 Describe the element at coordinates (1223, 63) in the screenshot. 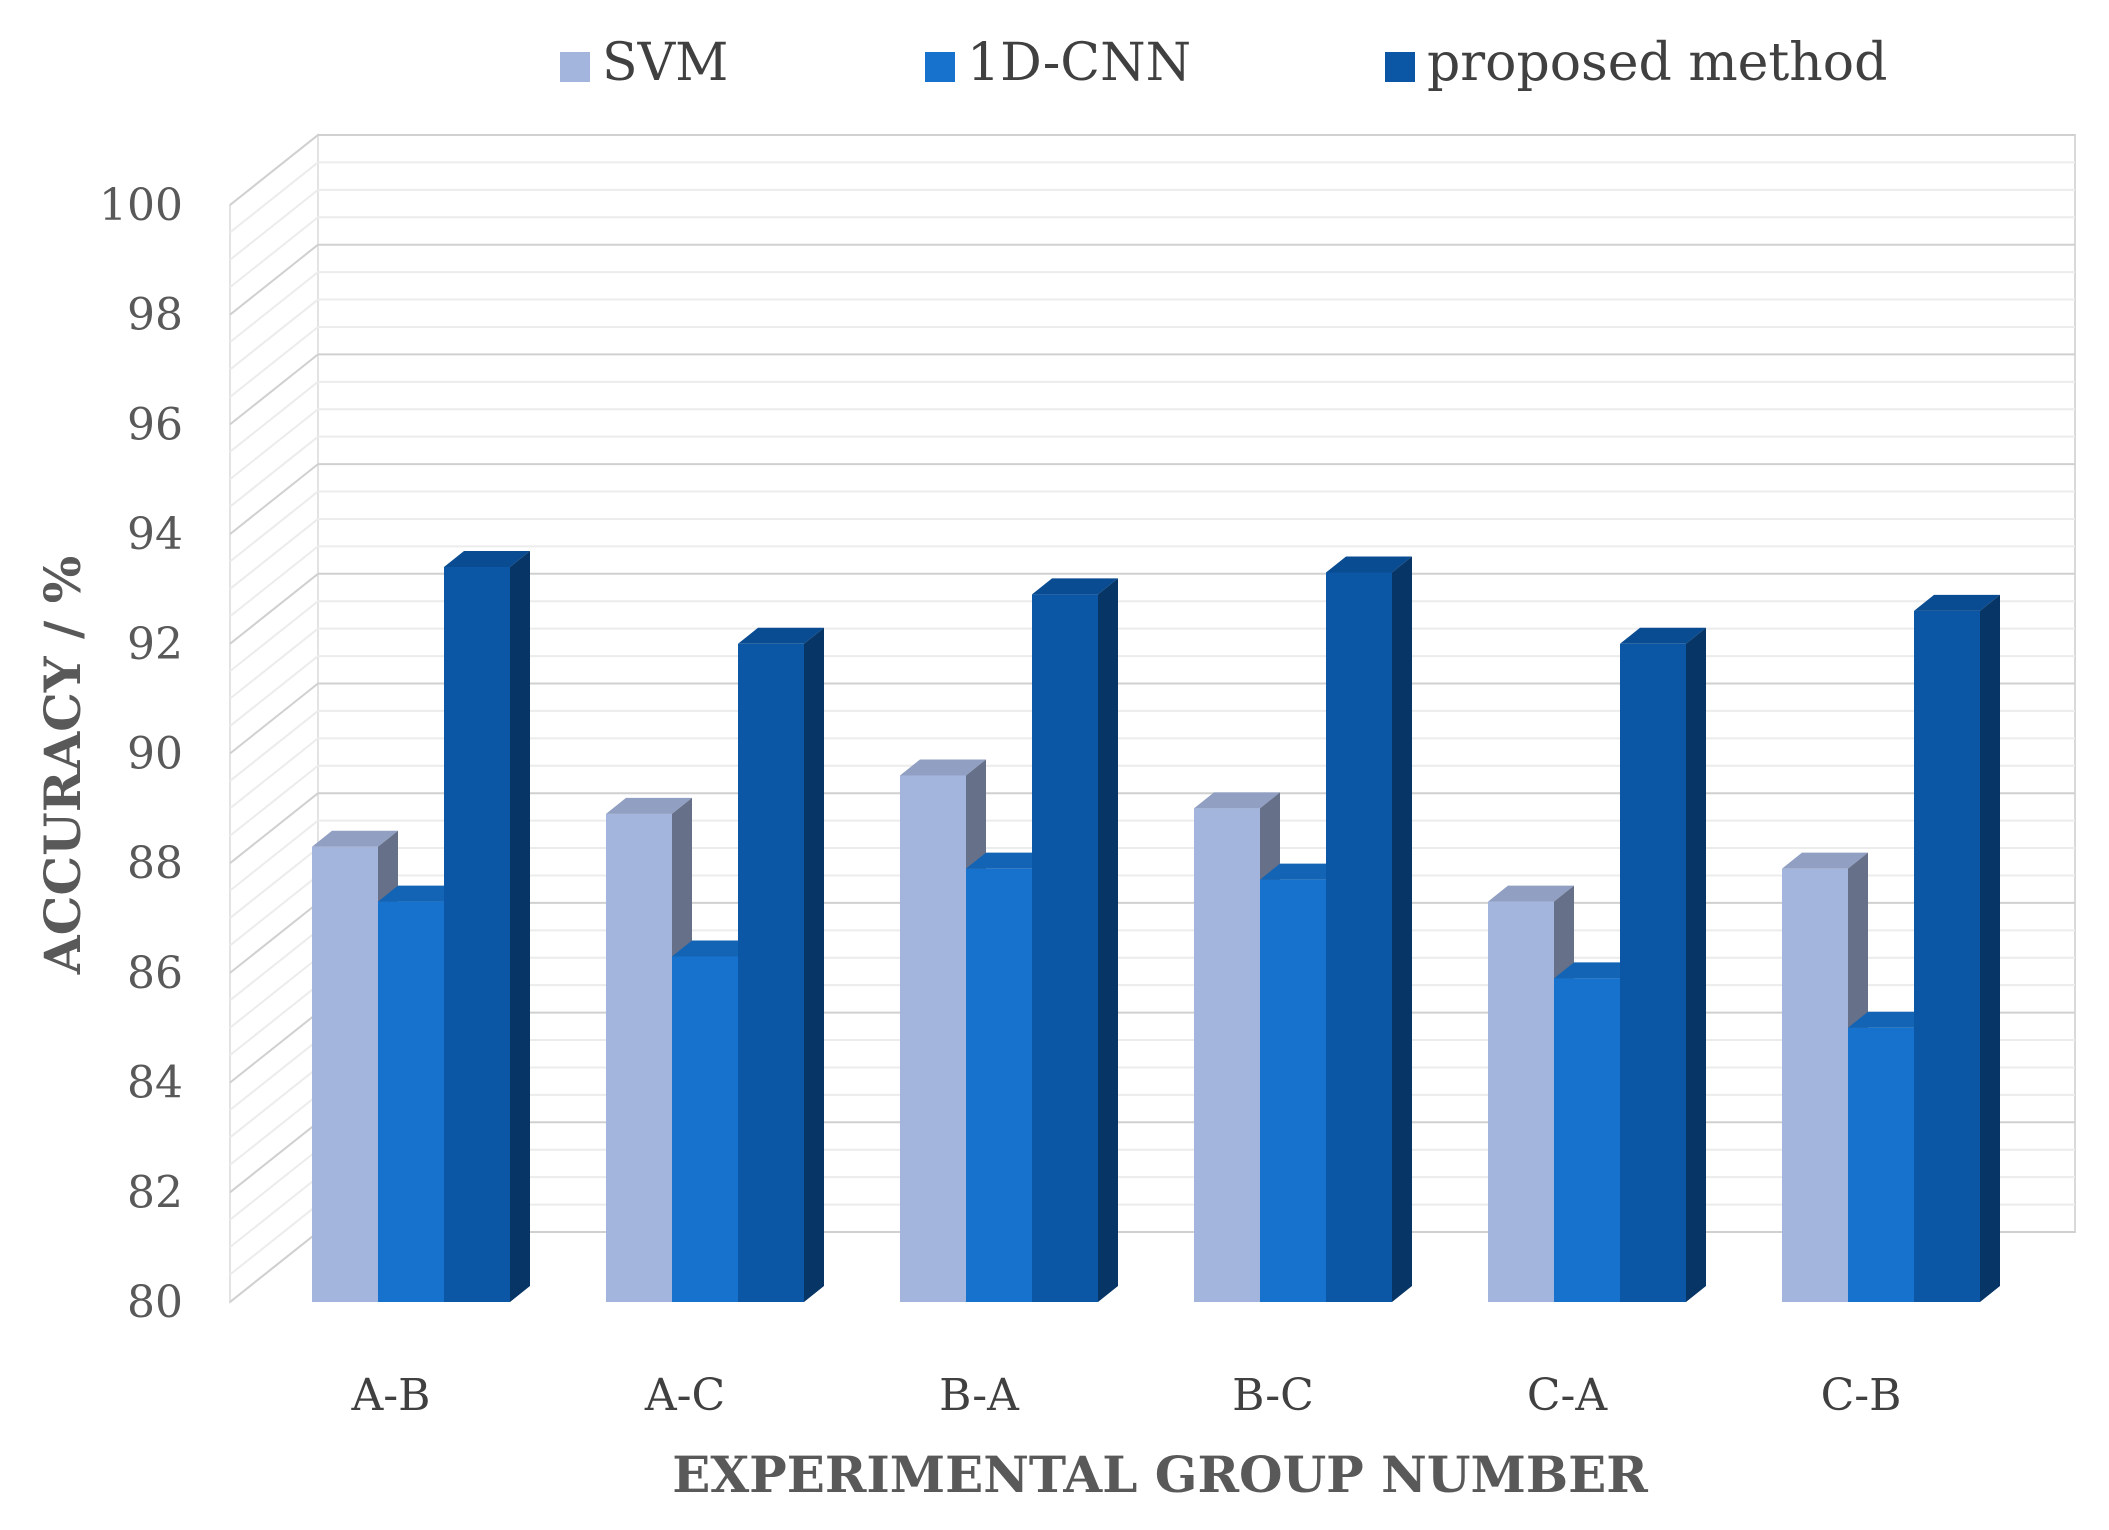

I see `legend: SVM 1D-CNN proposed method` at that location.